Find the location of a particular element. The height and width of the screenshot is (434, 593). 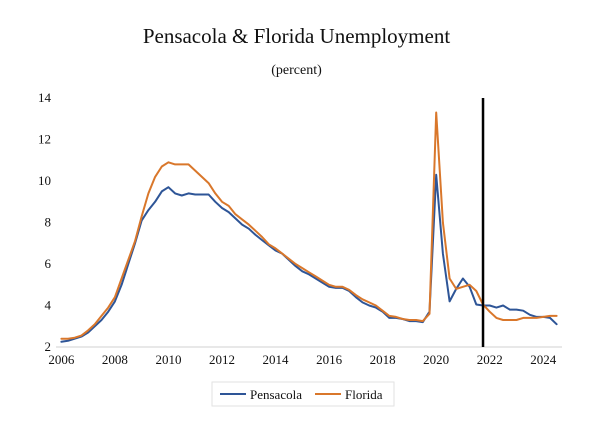

chart-title: Pensacola & Florida Unemployment is located at coordinates (296, 36).